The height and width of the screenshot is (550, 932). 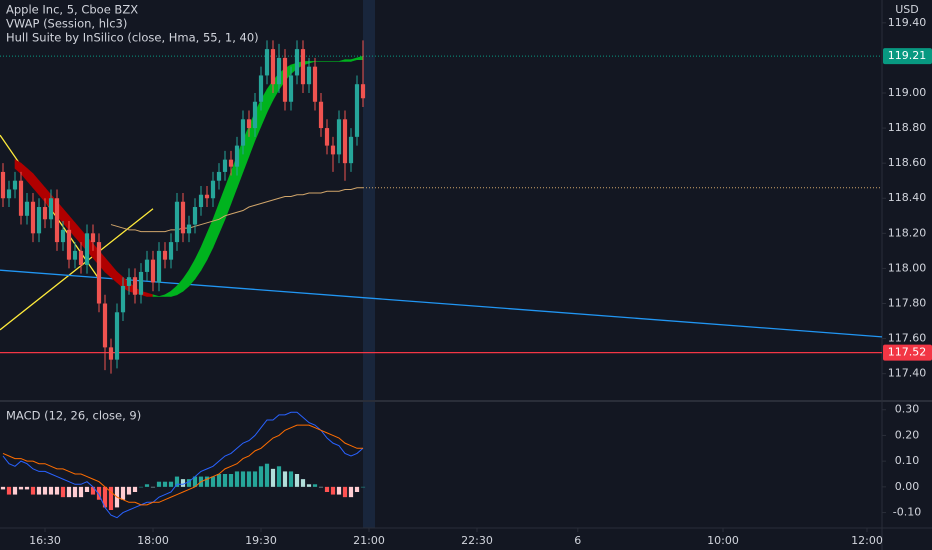 I want to click on x-tick-label: 18:00, so click(x=153, y=540).